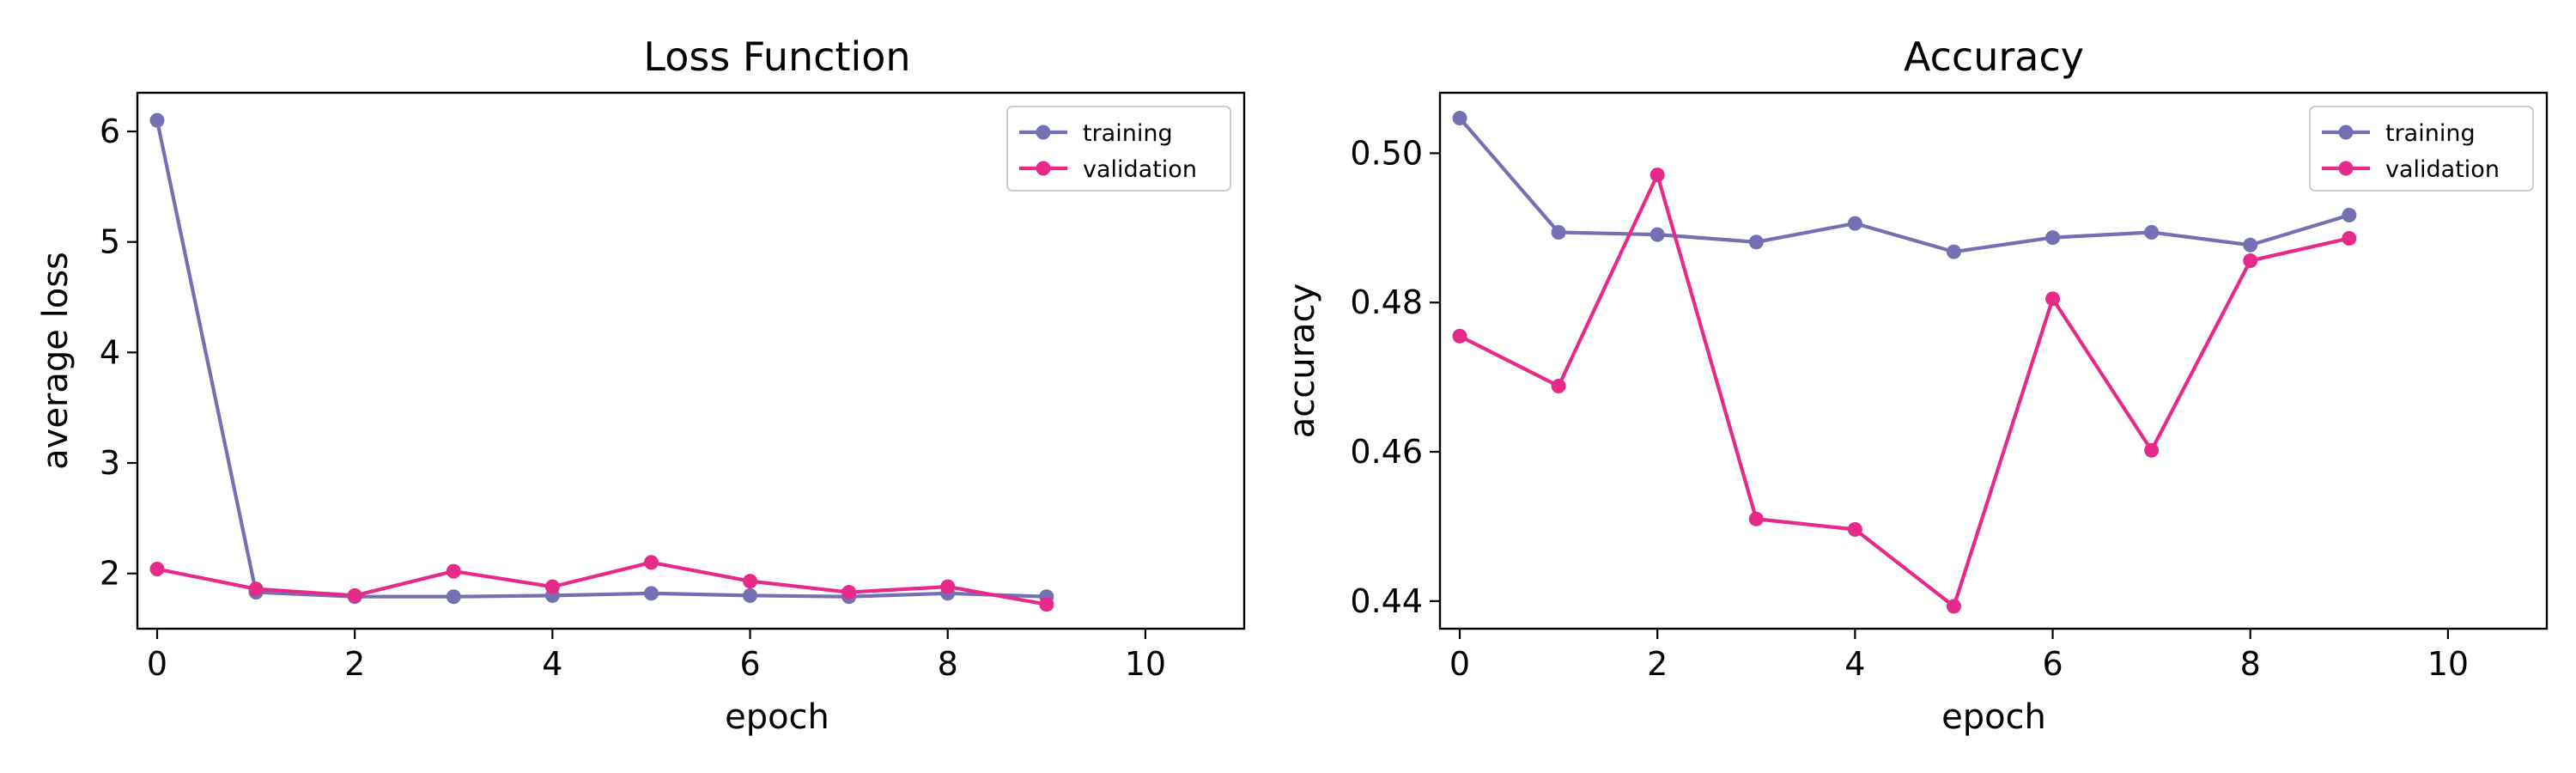 This screenshot has width=2576, height=773. I want to click on loss-chart-title: Loss Function, so click(777, 57).